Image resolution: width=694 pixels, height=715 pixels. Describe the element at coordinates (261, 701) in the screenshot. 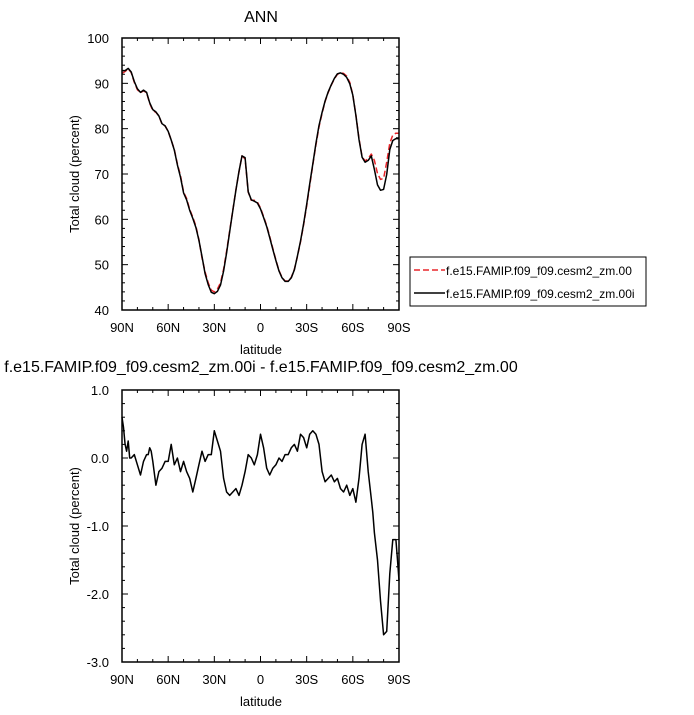

I see `difference-x-axis-label: latitude` at that location.